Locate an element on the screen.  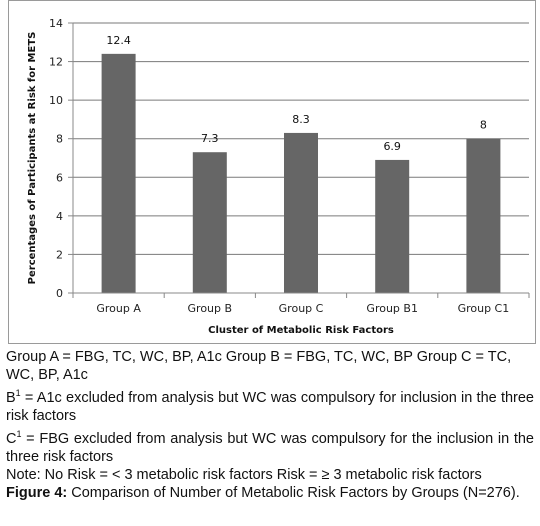
y-tick-label: 2 is located at coordinates (59, 254).